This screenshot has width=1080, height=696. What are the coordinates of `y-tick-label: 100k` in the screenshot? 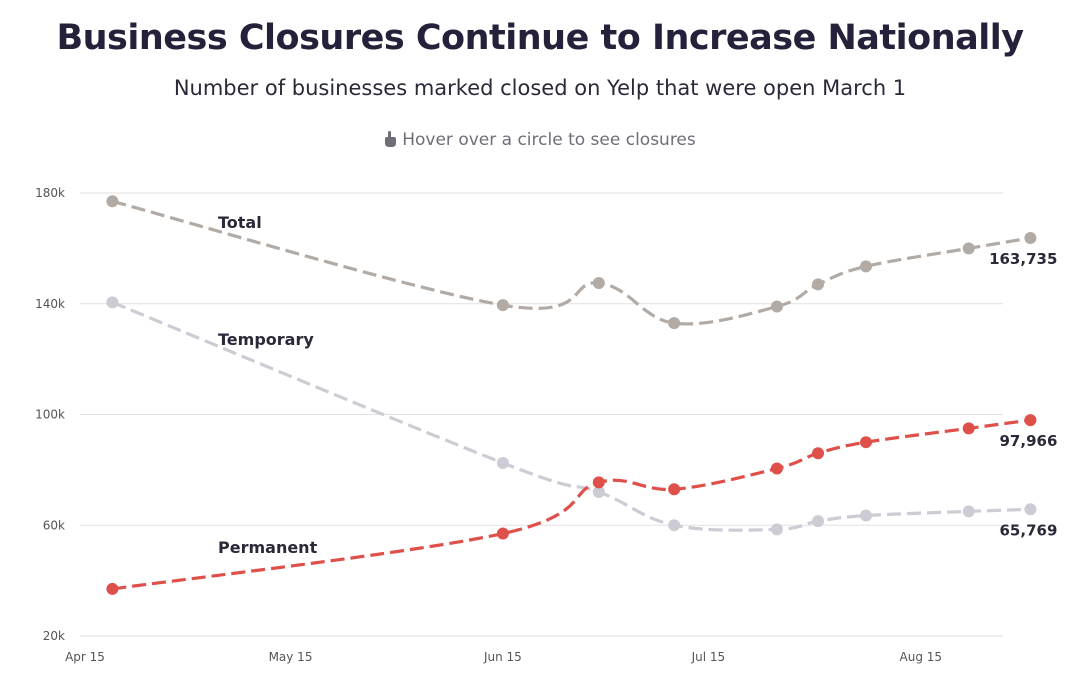 It's located at (50, 415).